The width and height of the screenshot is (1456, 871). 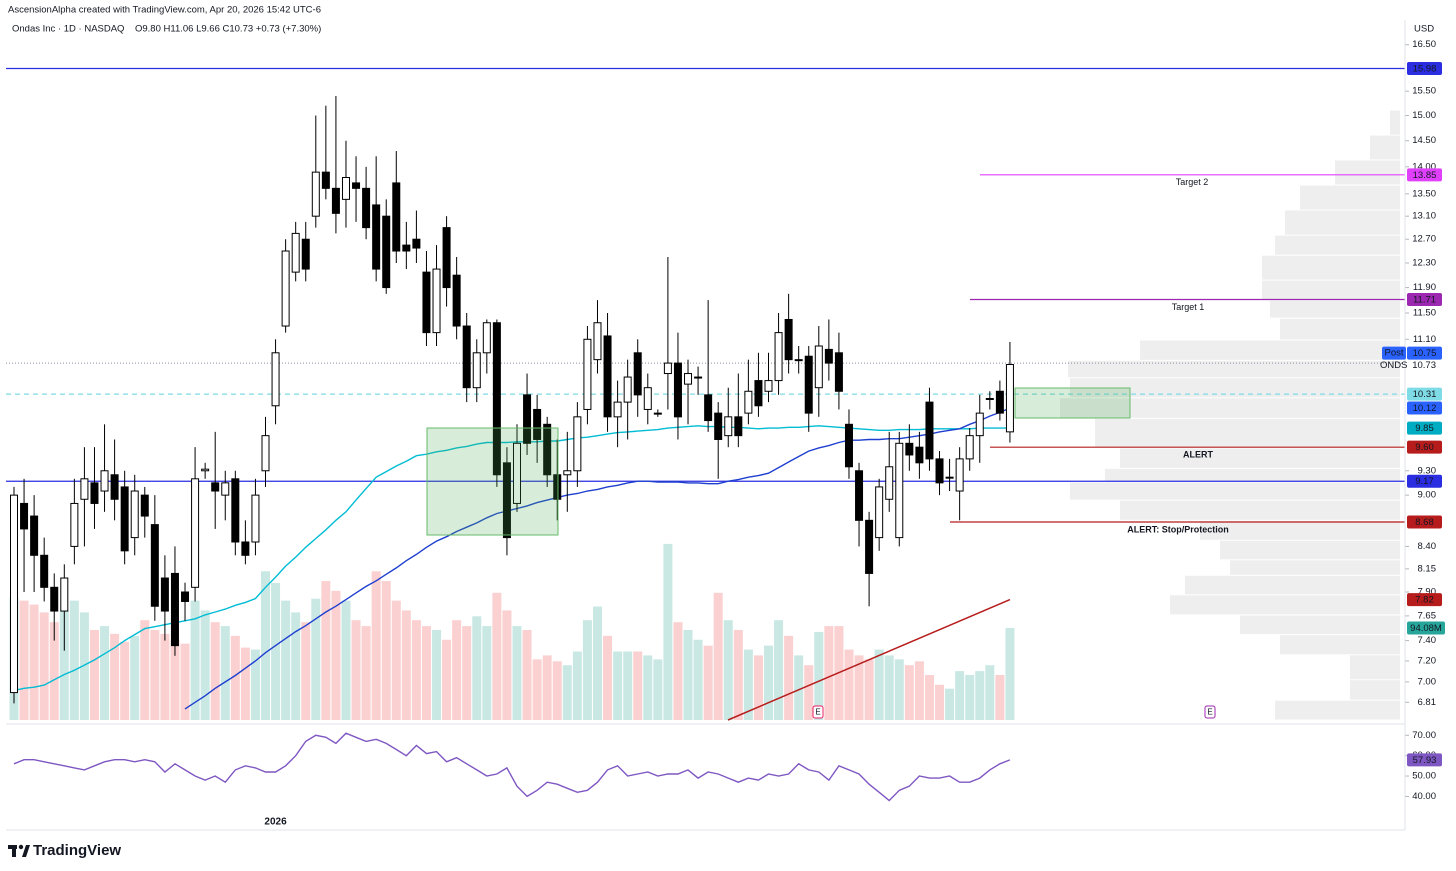 What do you see at coordinates (1424, 312) in the screenshot?
I see `y-tick-label: 11.50` at bounding box center [1424, 312].